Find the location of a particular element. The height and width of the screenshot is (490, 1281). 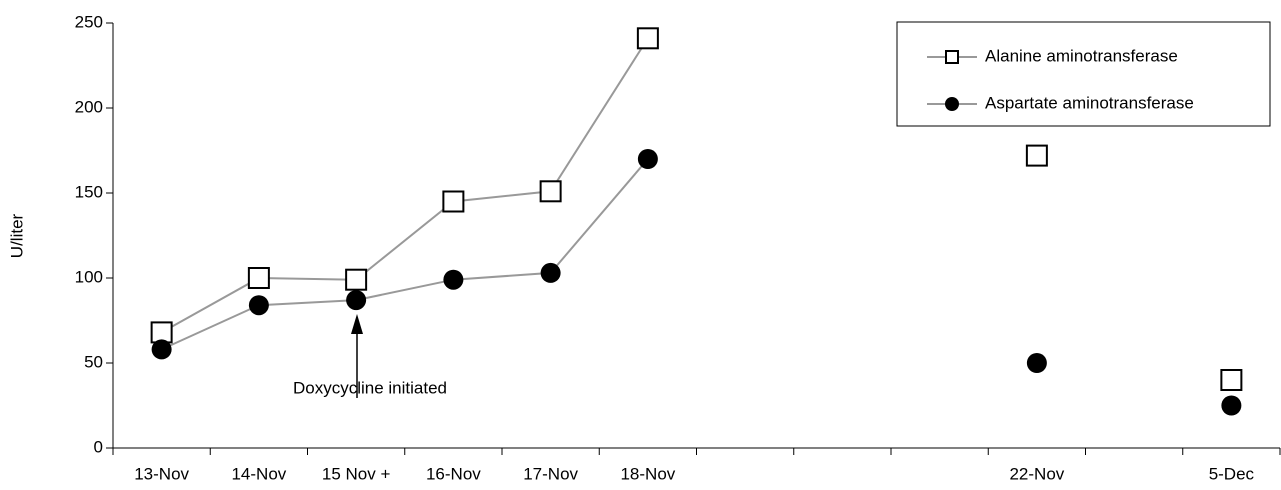

x-tick-label: 5-Dec is located at coordinates (1232, 473).